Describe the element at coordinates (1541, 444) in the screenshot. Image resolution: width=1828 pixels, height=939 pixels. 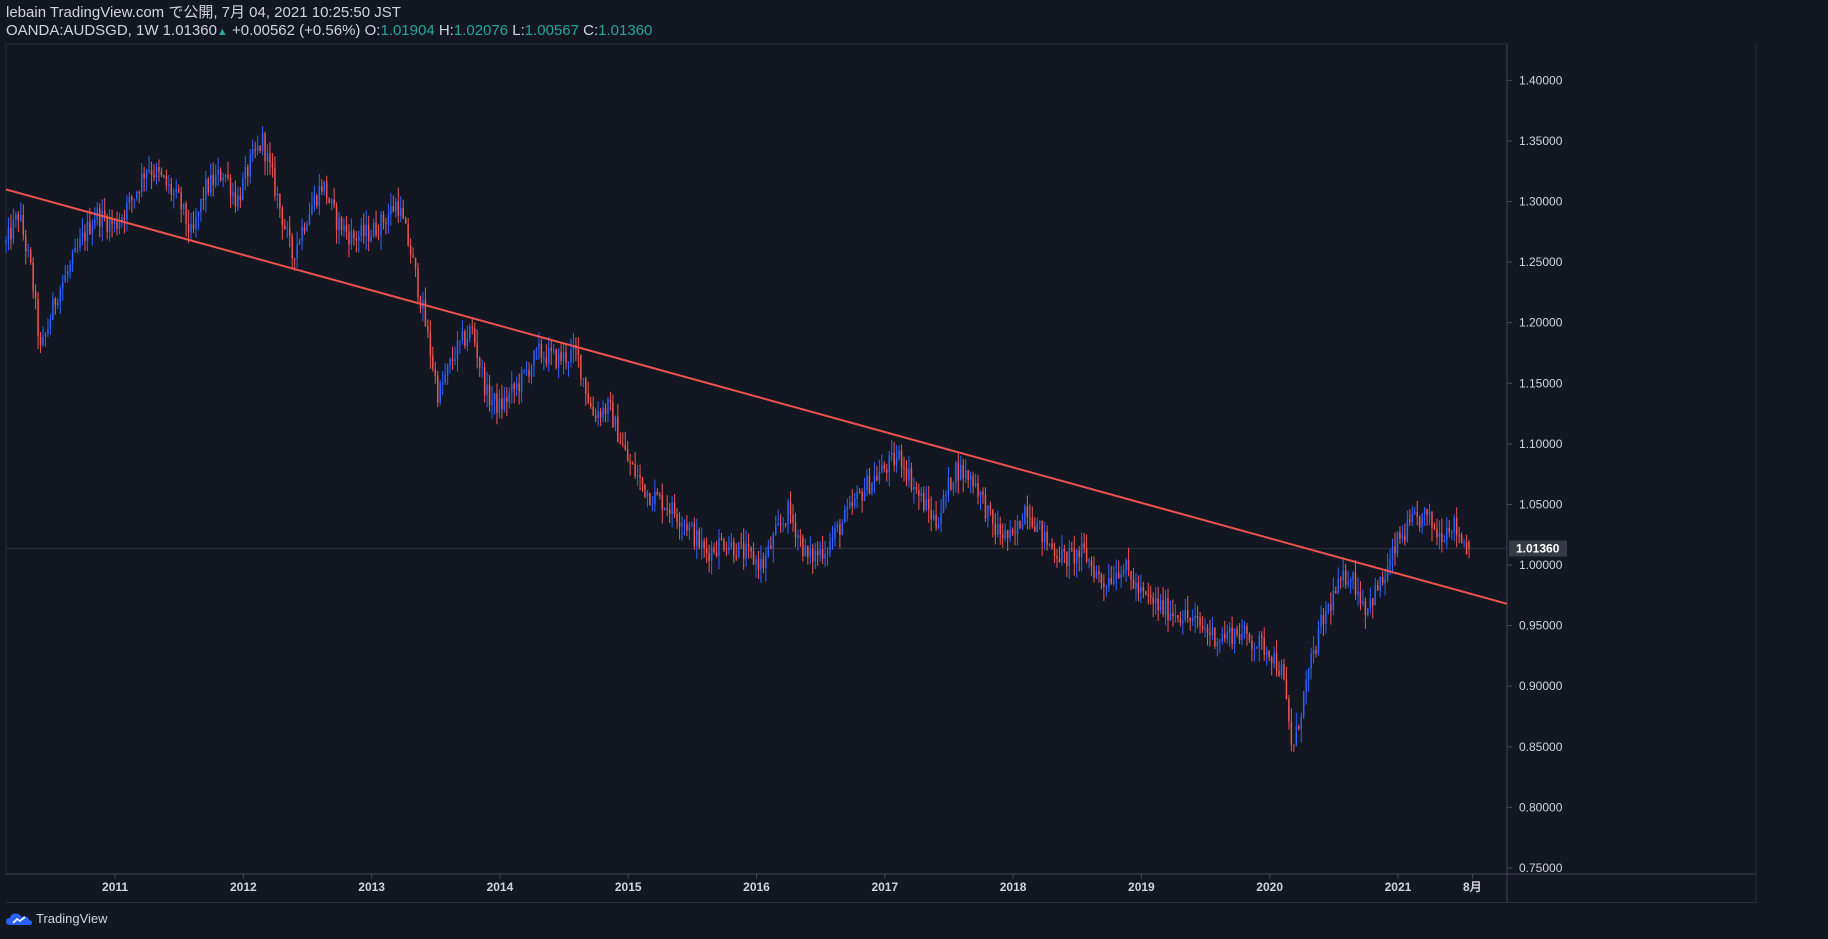
I see `y-tick-label: 1.10000` at that location.